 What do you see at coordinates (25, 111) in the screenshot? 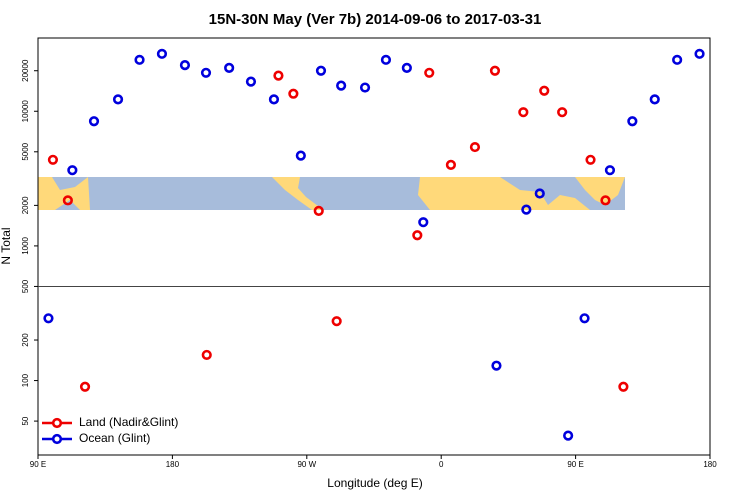
I see `y-tick-label: 10000` at bounding box center [25, 111].